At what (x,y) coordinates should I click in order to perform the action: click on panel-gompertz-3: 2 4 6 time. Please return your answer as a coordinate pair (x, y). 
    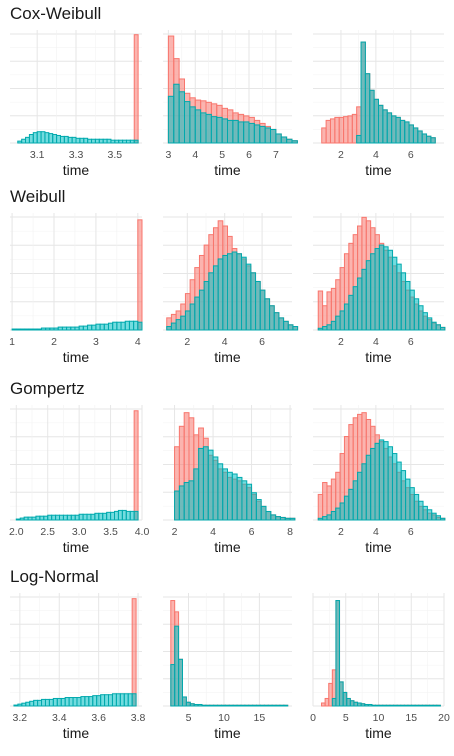
    Looking at the image, I should click on (379, 480).